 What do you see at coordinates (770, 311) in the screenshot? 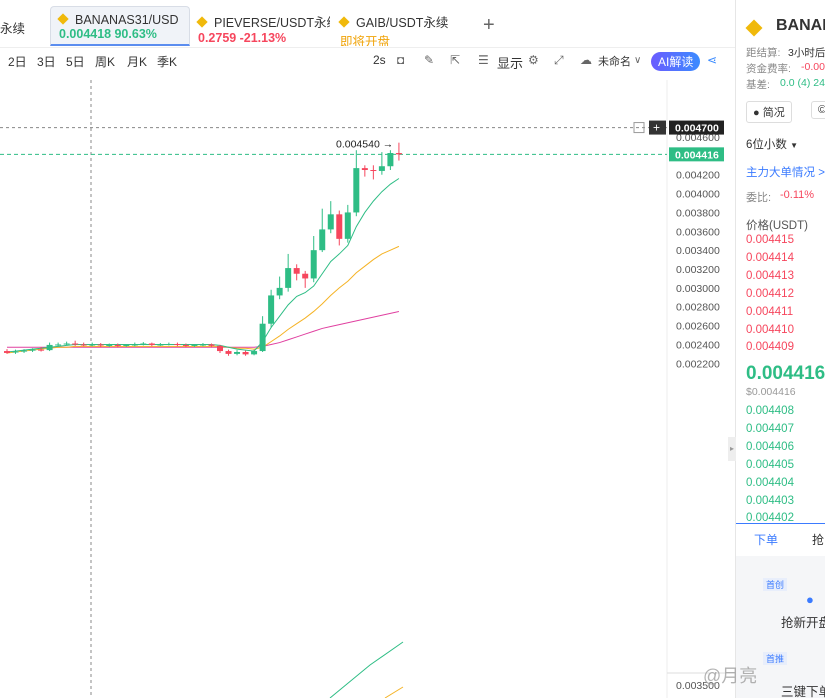
I see `ask-price: 0.004411` at bounding box center [770, 311].